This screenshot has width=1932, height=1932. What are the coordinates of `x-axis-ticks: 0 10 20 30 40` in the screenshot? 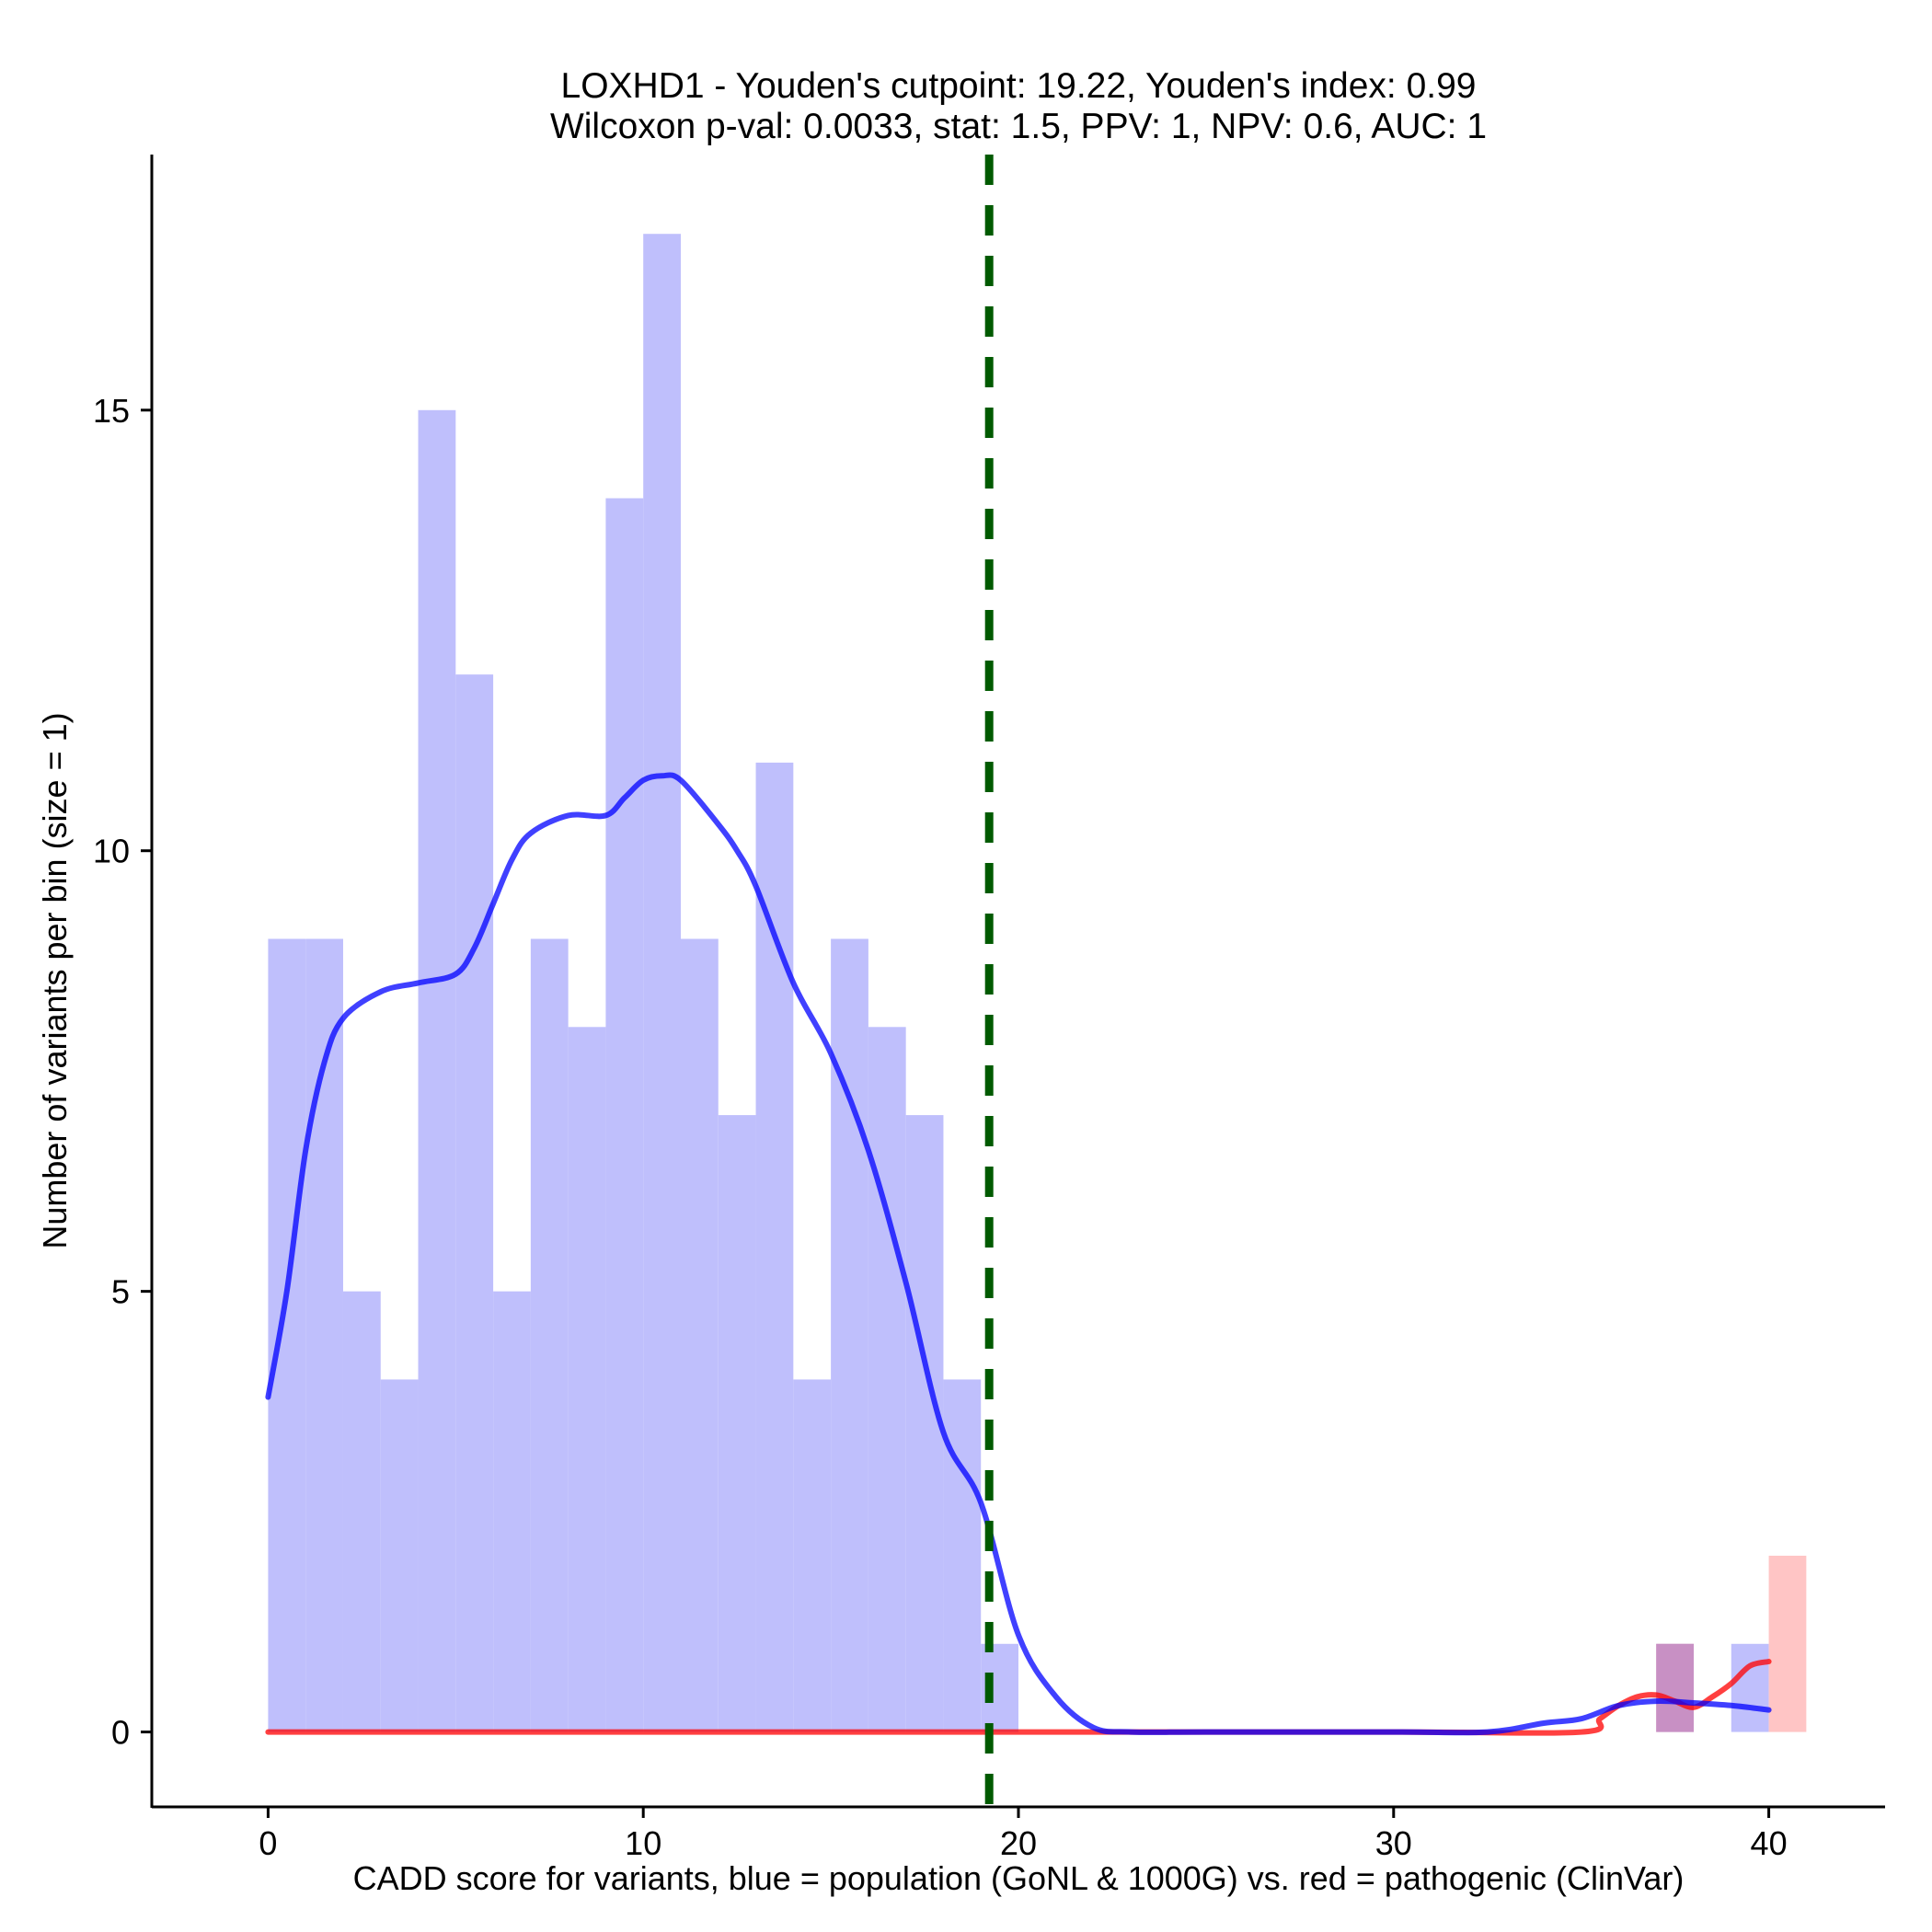 It's located at (1023, 1834).